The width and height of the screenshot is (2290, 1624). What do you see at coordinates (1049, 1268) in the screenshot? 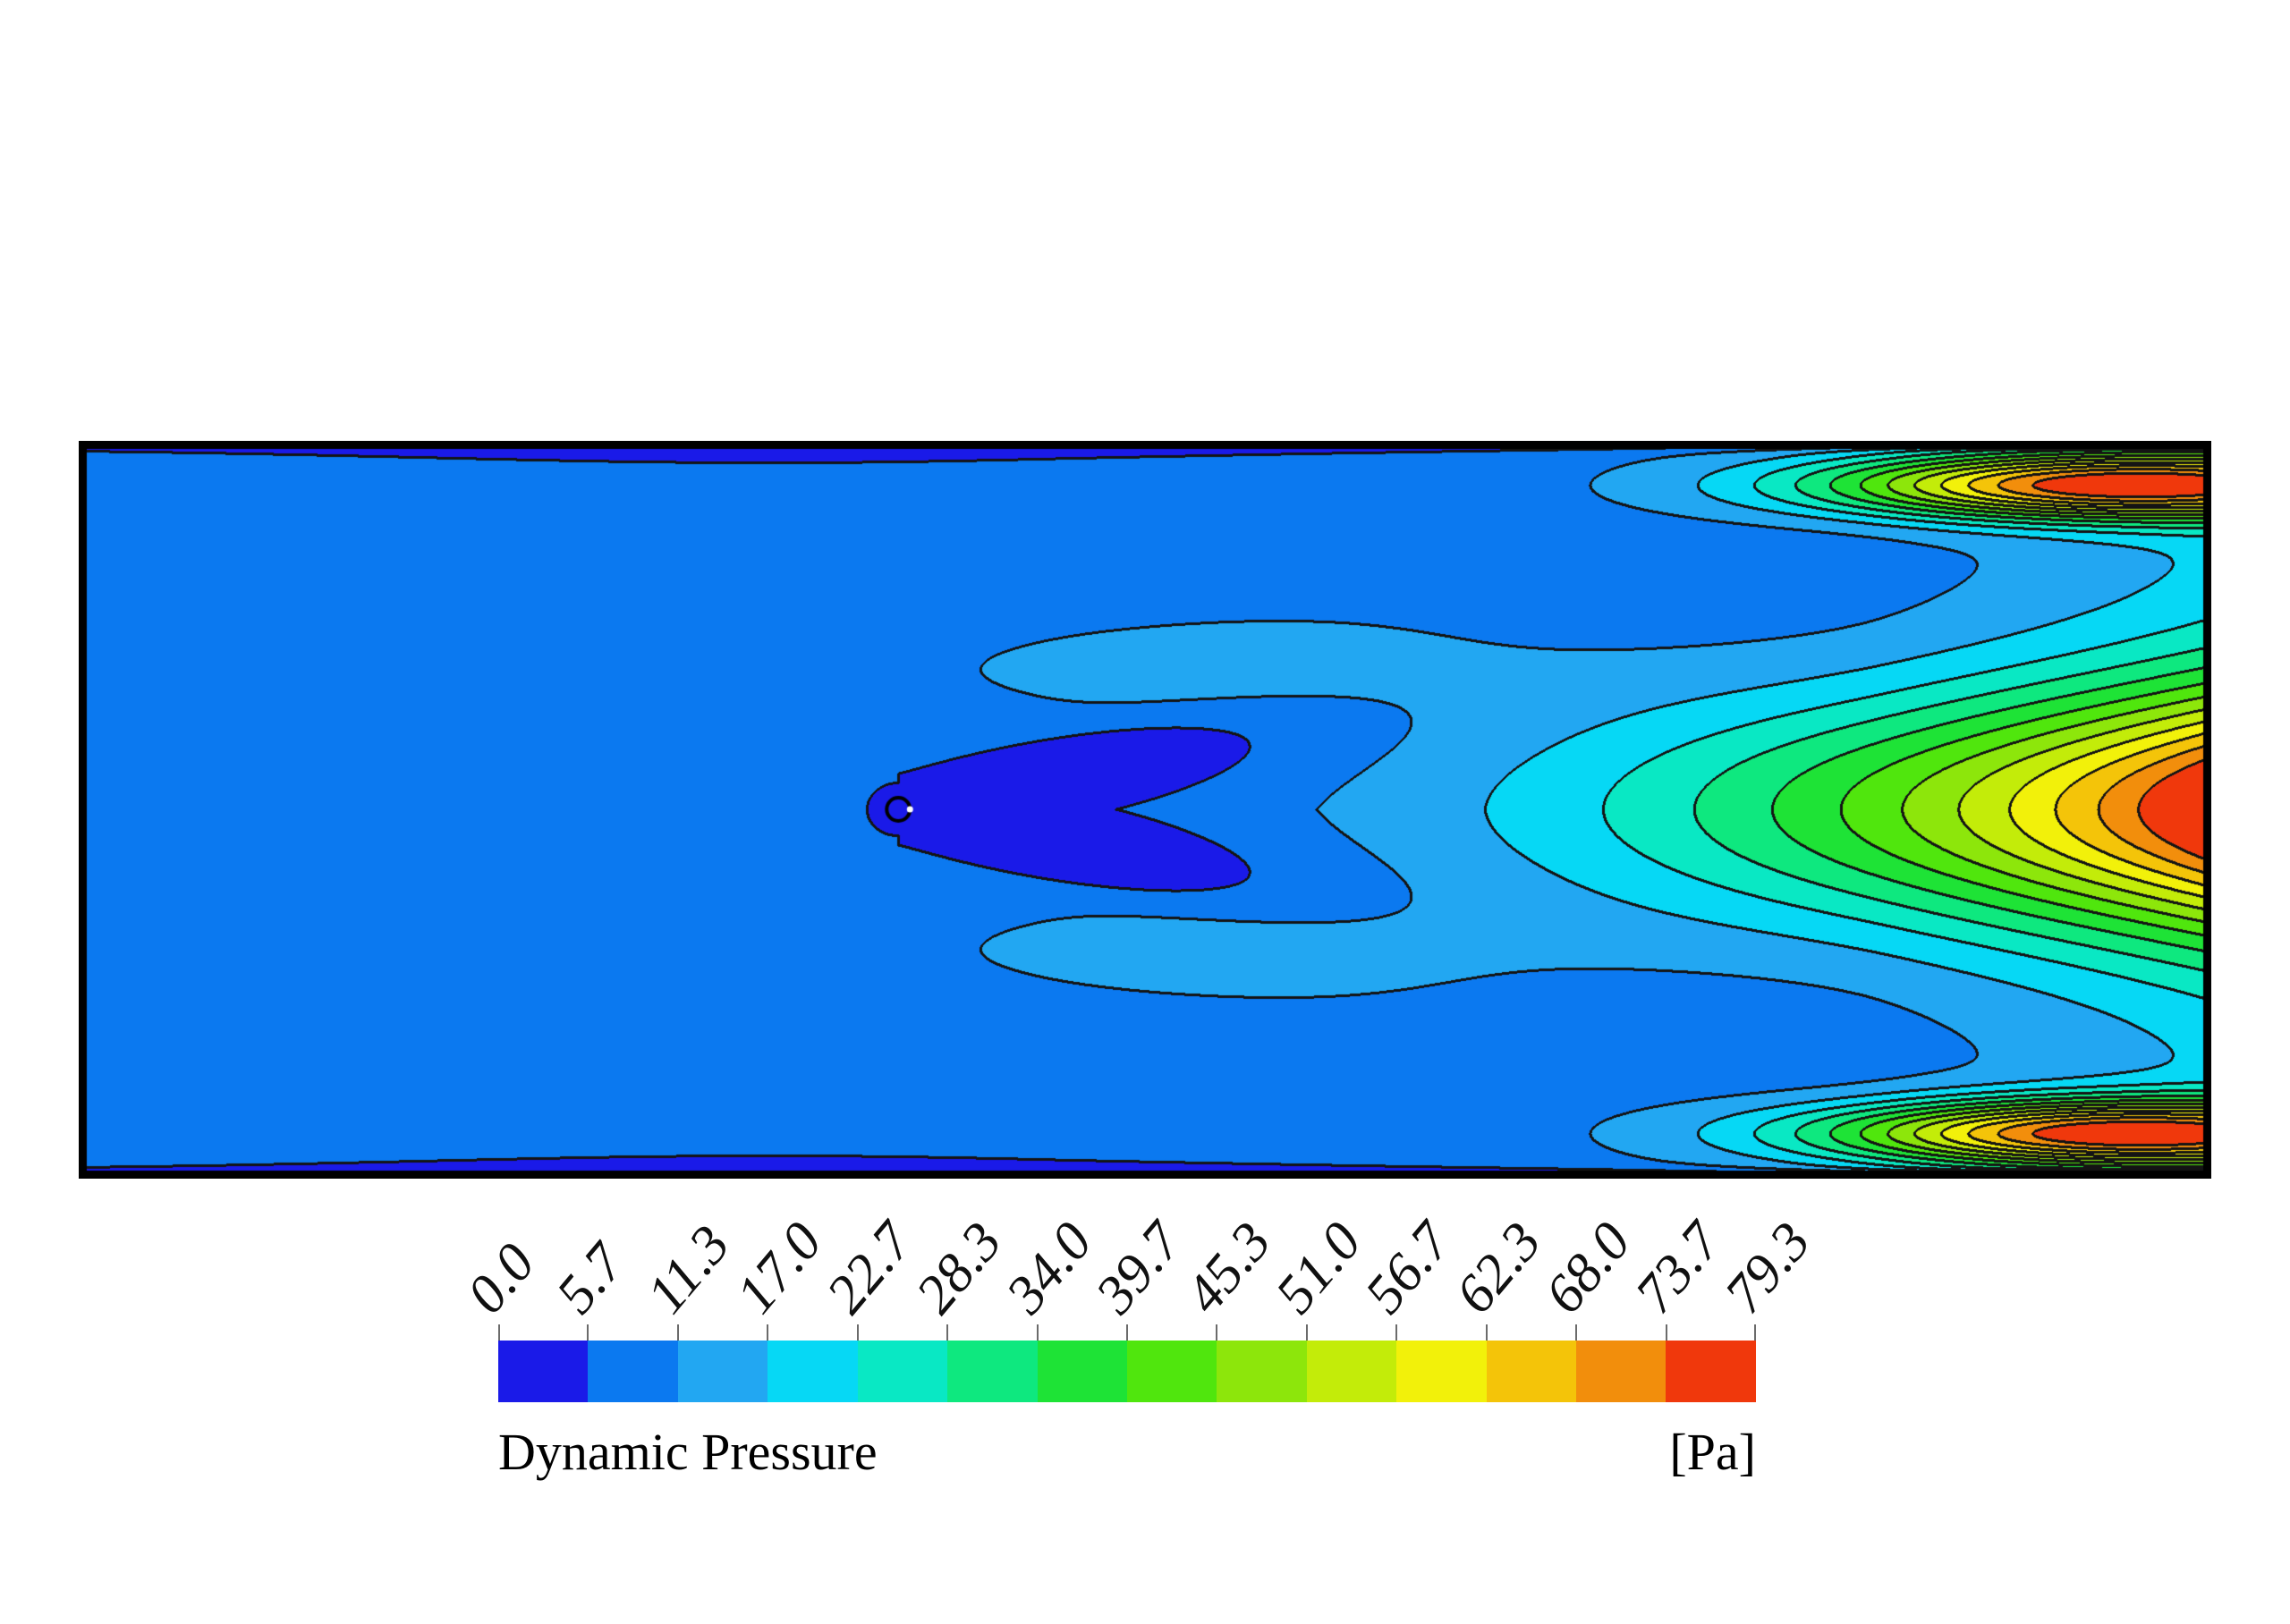
I see `colorbar-tick-label: 34.0` at bounding box center [1049, 1268].